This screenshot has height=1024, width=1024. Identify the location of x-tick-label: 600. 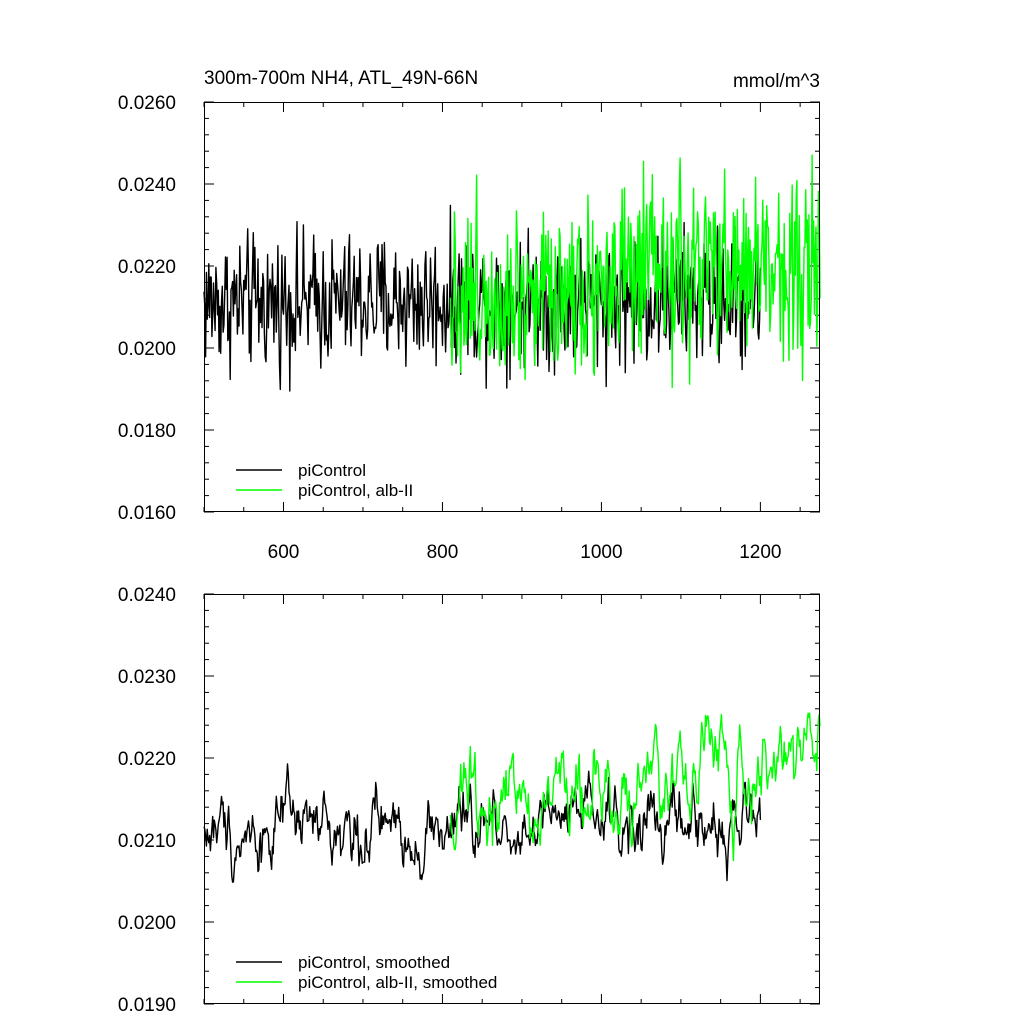
(284, 552).